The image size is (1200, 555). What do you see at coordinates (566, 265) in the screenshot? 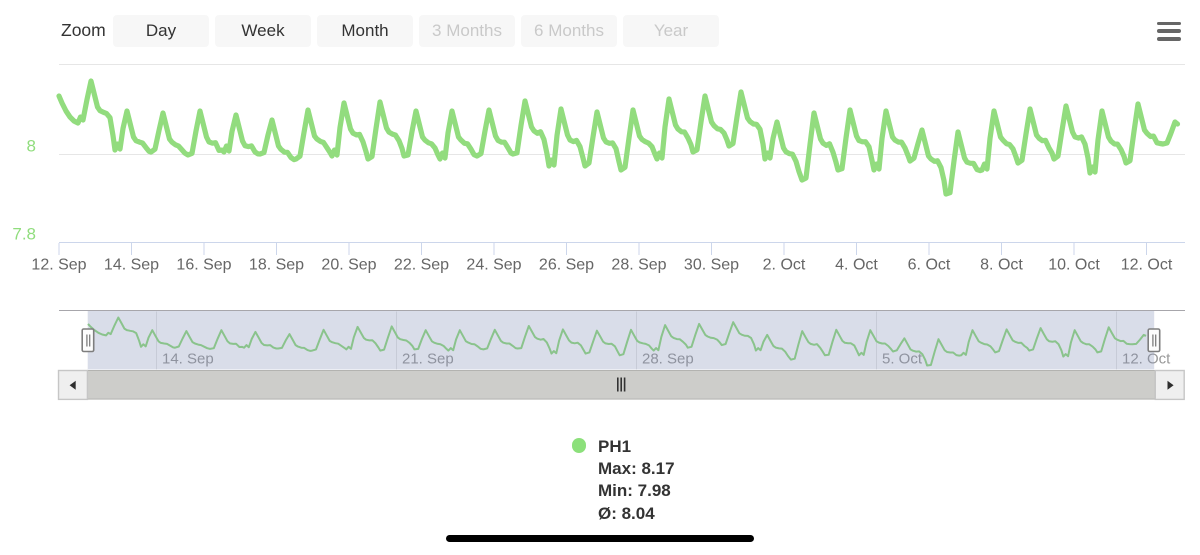
I see `svg-text: 26. Sep` at bounding box center [566, 265].